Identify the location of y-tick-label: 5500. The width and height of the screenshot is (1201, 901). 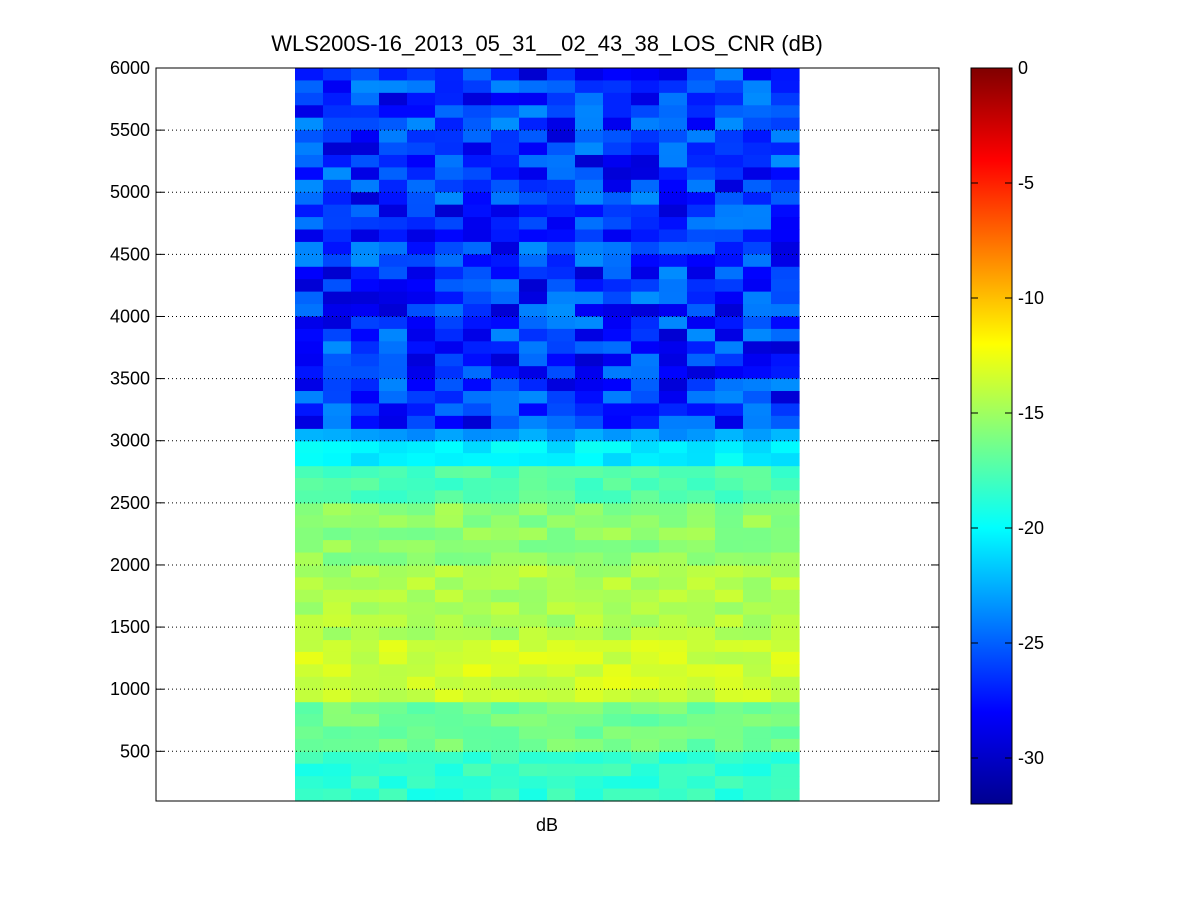
(130, 130).